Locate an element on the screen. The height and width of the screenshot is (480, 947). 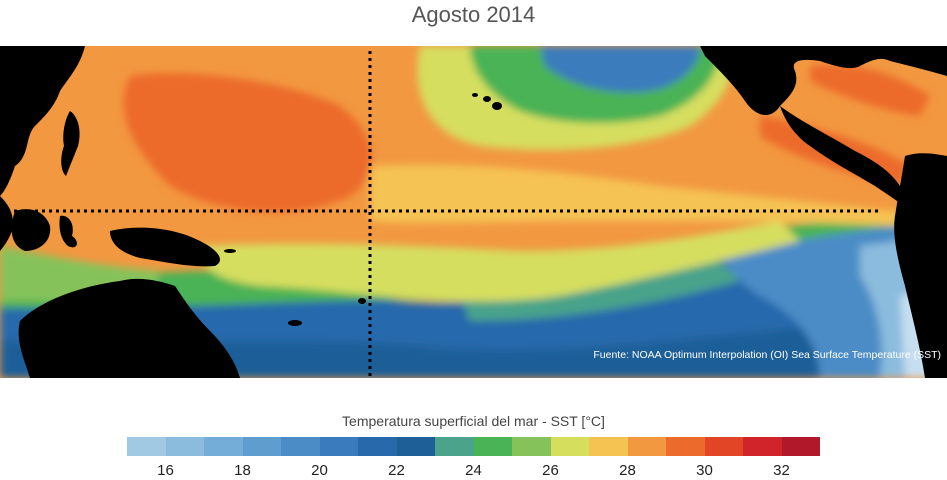
colorbar-tick-label: 18 is located at coordinates (242, 470).